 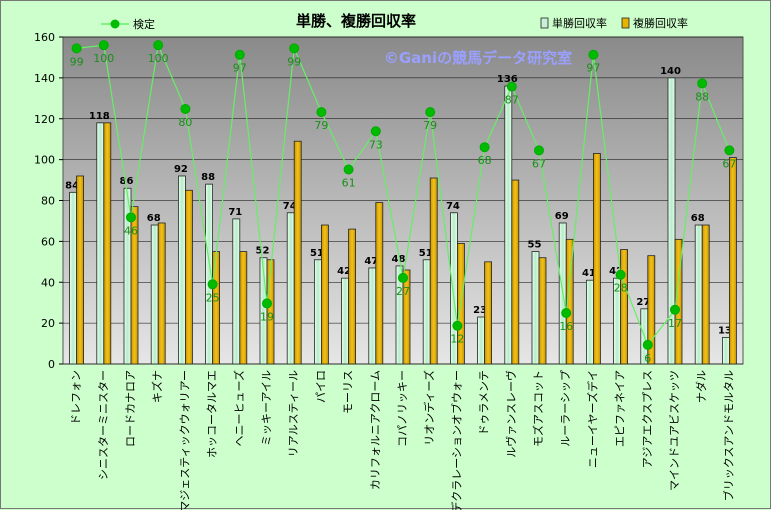 What do you see at coordinates (44, 160) in the screenshot?
I see `y-tick-label: 100` at bounding box center [44, 160].